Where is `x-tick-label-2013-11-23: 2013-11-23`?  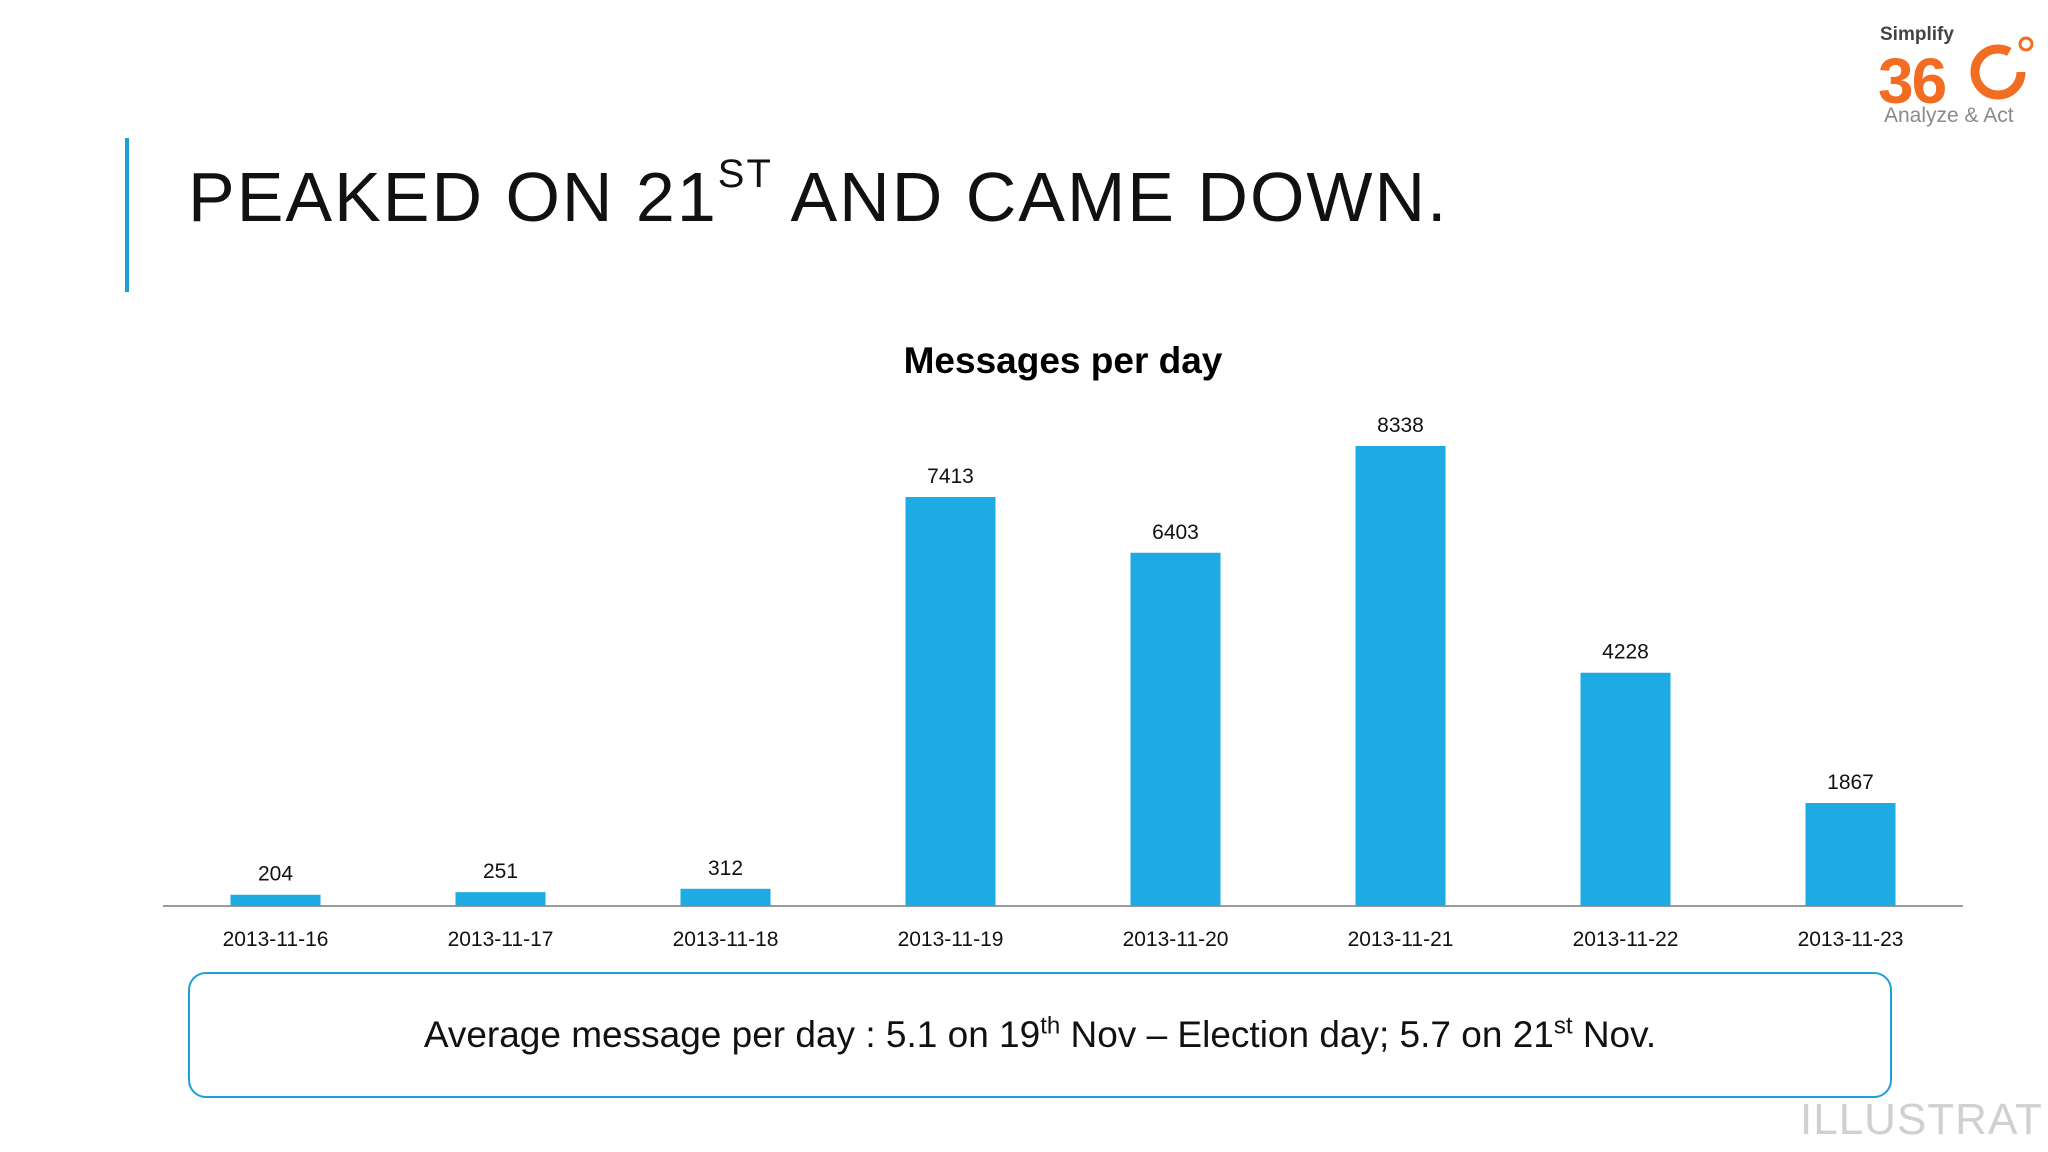 x-tick-label-2013-11-23: 2013-11-23 is located at coordinates (1851, 939).